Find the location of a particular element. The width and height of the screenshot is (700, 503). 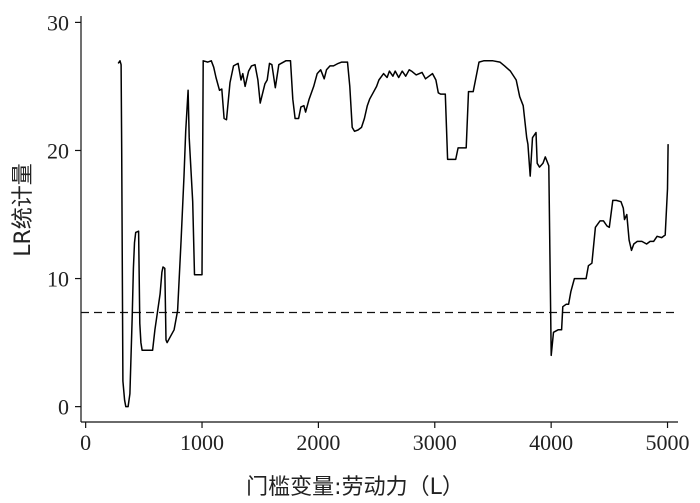

x-tick-label: 1000 is located at coordinates (202, 442).